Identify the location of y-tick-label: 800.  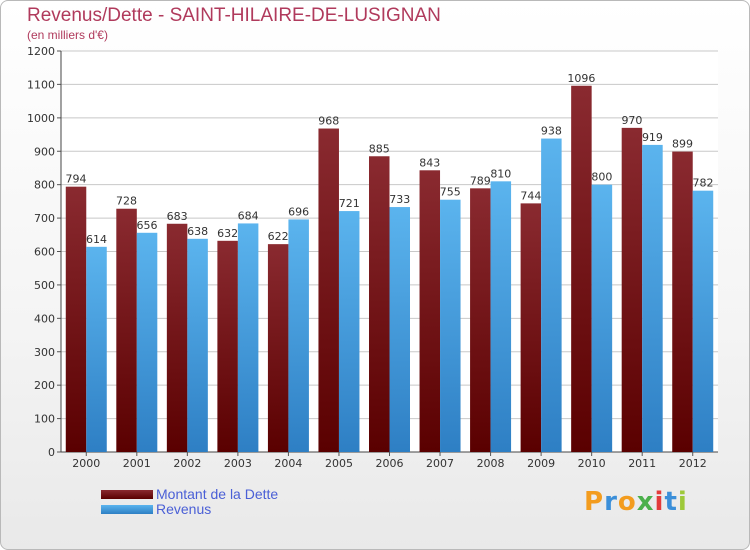
(44, 185).